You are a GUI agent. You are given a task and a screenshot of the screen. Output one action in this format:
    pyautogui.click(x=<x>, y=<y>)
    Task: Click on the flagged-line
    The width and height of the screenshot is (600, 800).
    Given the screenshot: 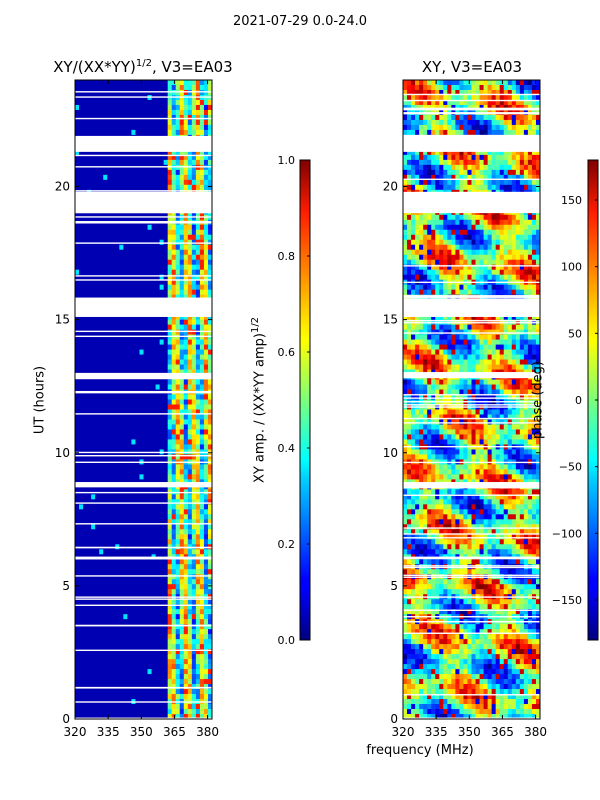 What is the action you would take?
    pyautogui.click(x=143, y=92)
    